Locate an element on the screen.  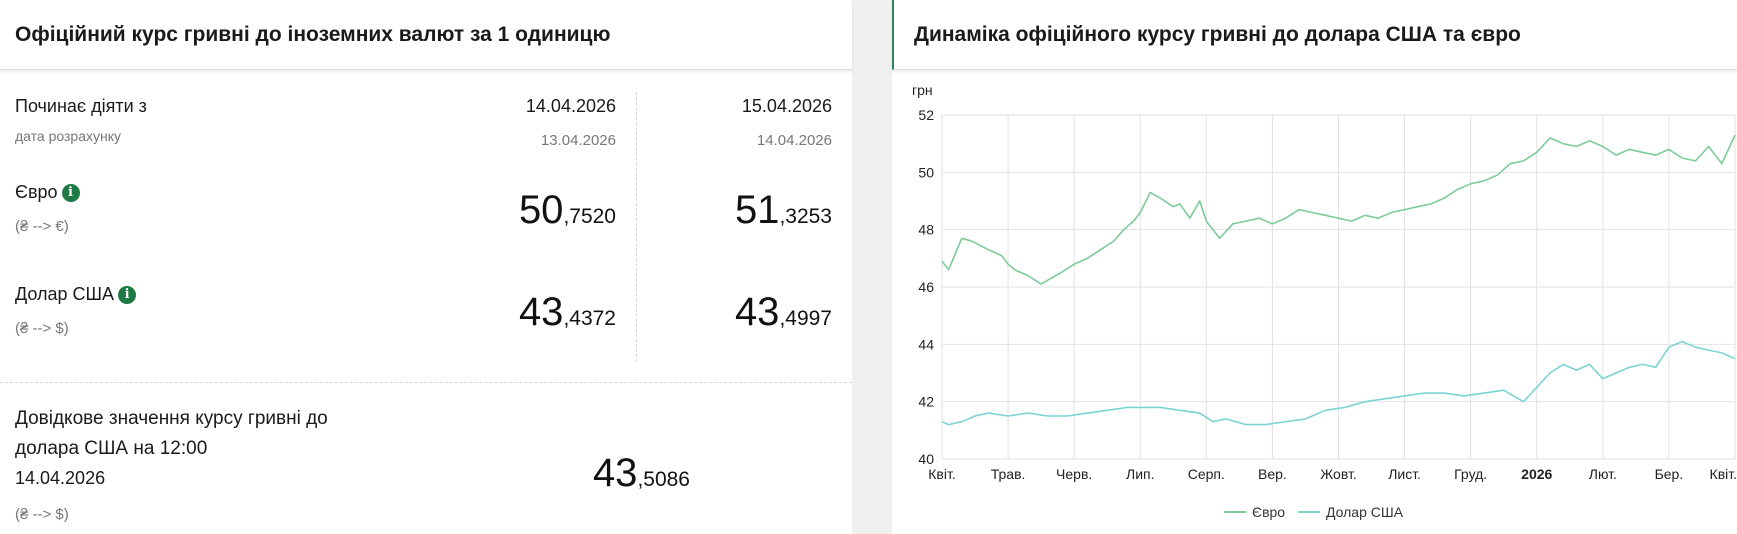
col2-usd-frac: ,4997 is located at coordinates (805, 318).